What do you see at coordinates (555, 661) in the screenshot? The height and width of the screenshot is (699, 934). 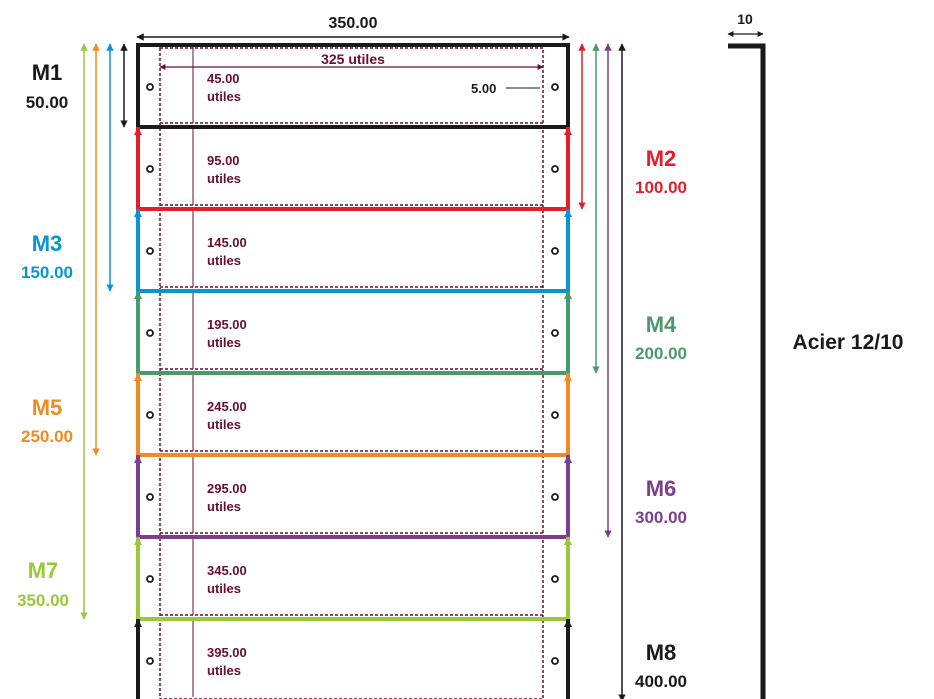 I see `fixing-hole-right-M8` at bounding box center [555, 661].